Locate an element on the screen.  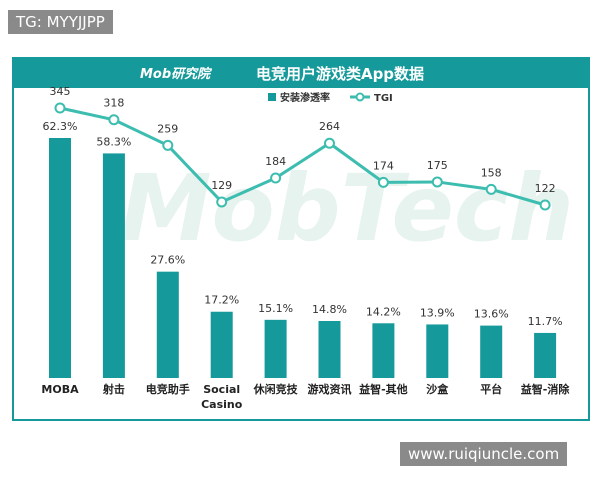
data-label: 122 is located at coordinates (545, 188).